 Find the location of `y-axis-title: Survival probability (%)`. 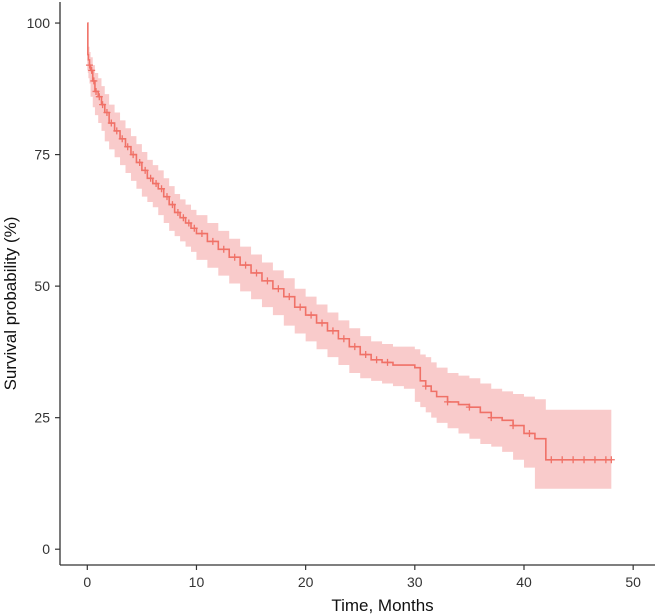

y-axis-title: Survival probability (%) is located at coordinates (10, 304).